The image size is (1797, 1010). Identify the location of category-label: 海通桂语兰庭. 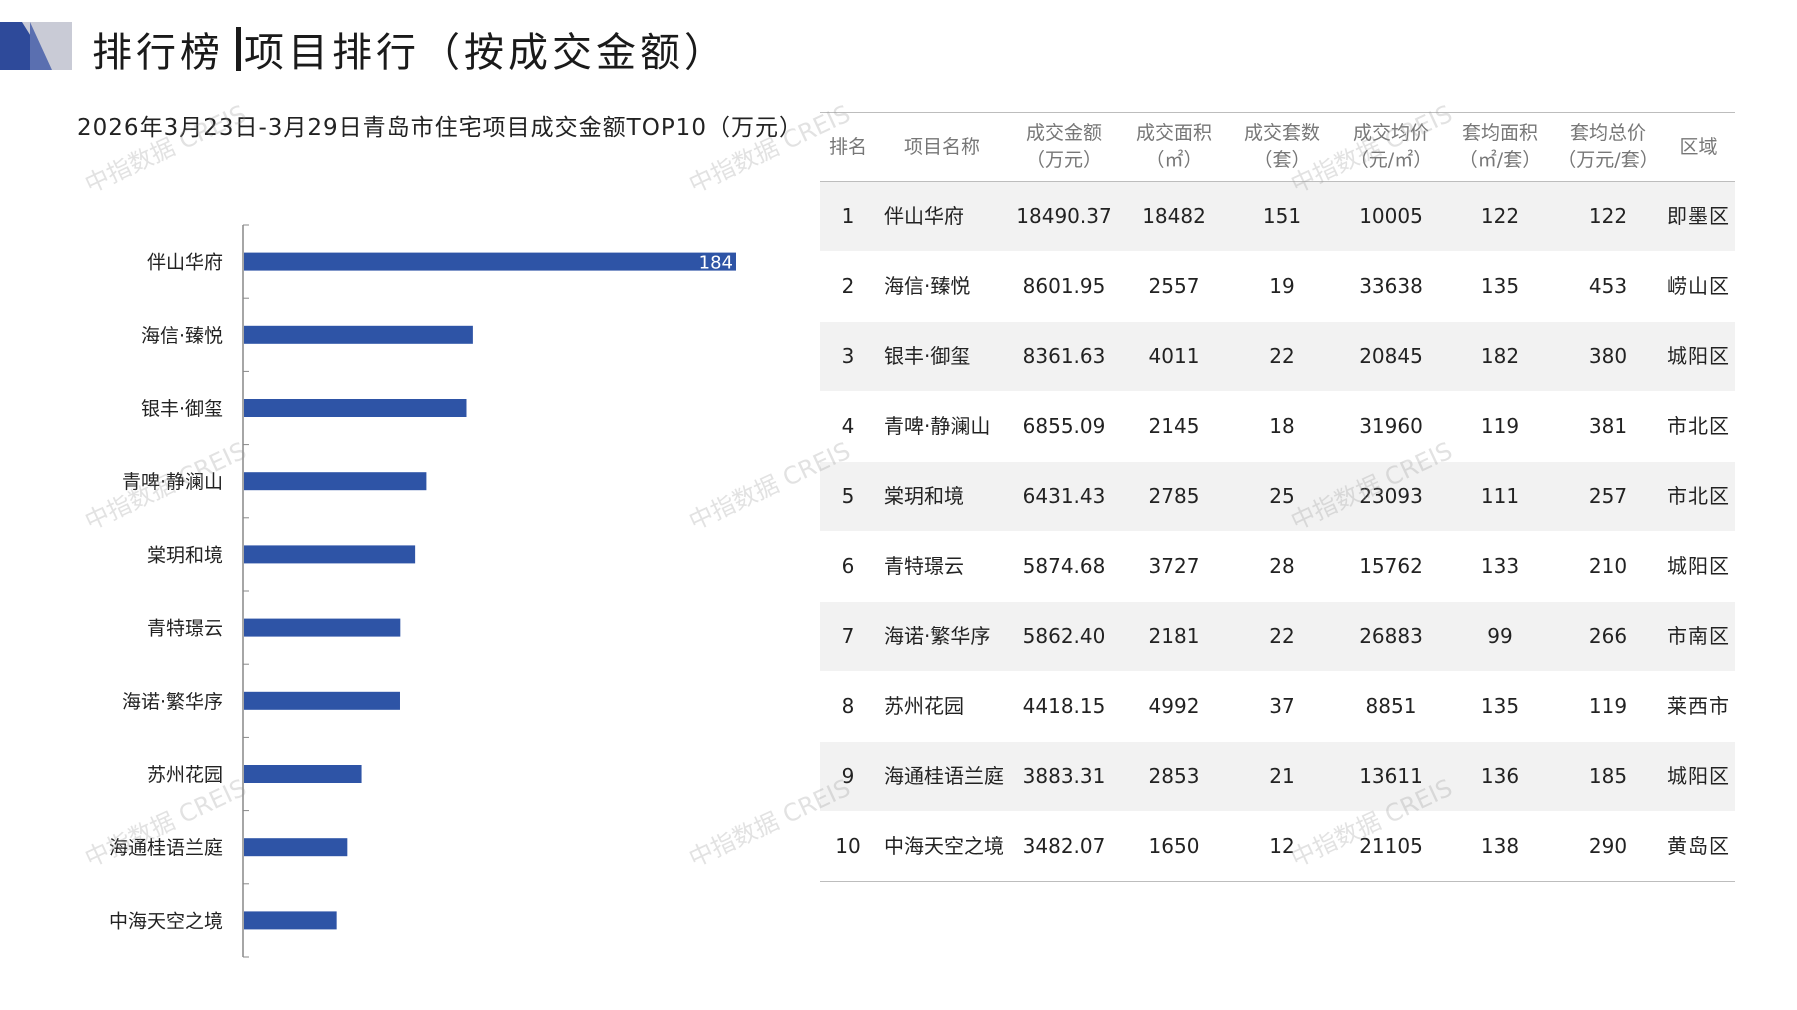
(166, 848).